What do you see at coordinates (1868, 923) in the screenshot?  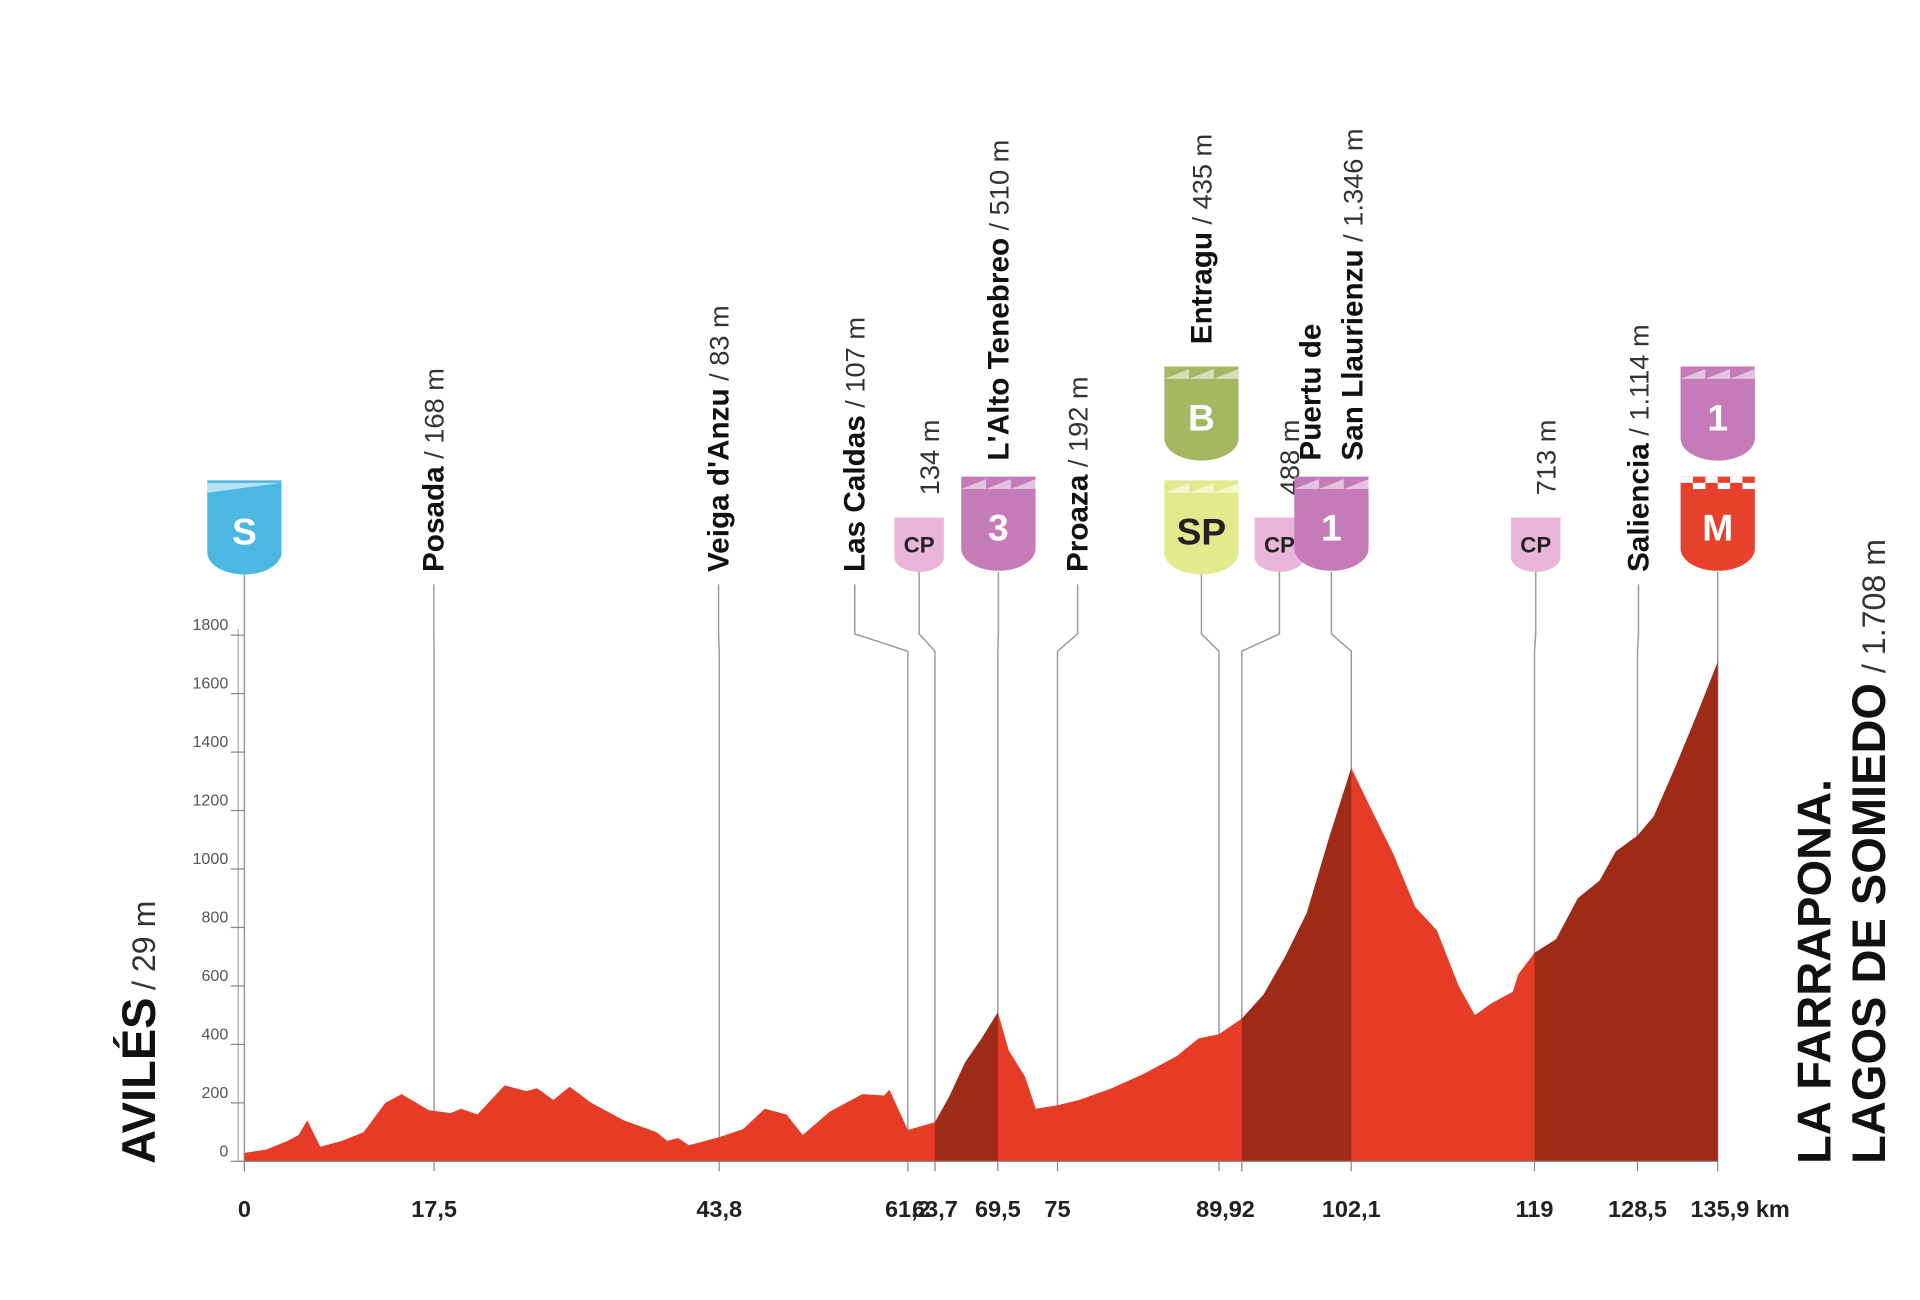 I see `finish-name: LAGOS DE SOMIEDO` at bounding box center [1868, 923].